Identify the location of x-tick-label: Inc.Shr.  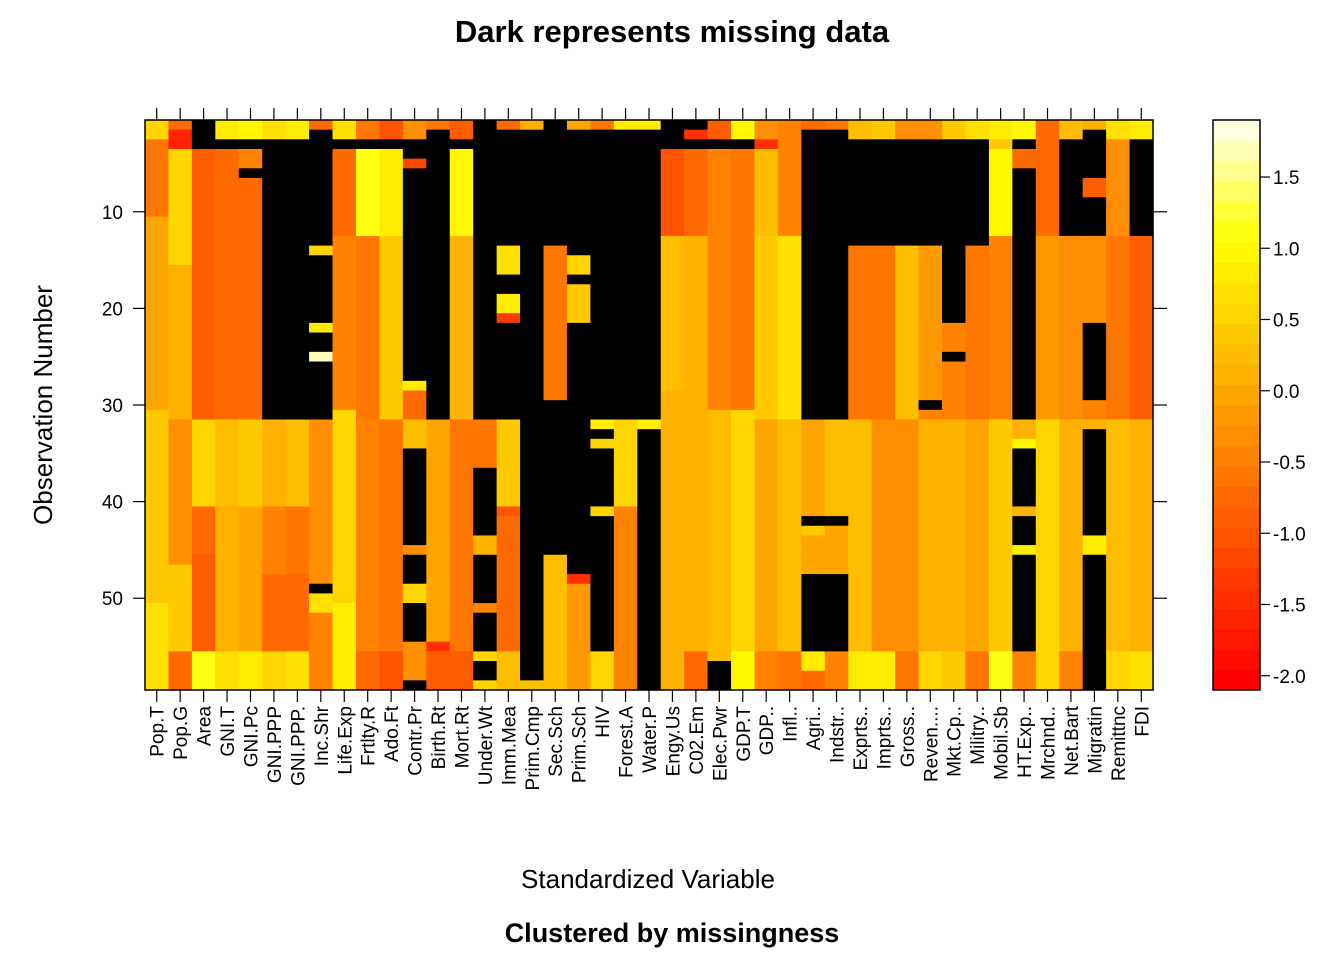
(322, 735).